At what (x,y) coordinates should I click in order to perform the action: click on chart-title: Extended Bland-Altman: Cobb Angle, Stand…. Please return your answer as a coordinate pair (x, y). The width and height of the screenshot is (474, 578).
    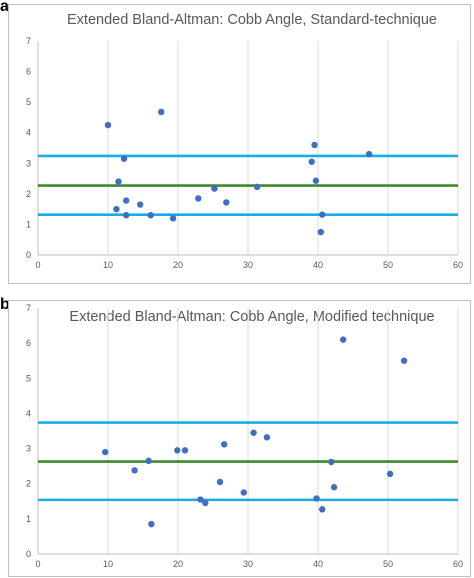
    Looking at the image, I should click on (252, 20).